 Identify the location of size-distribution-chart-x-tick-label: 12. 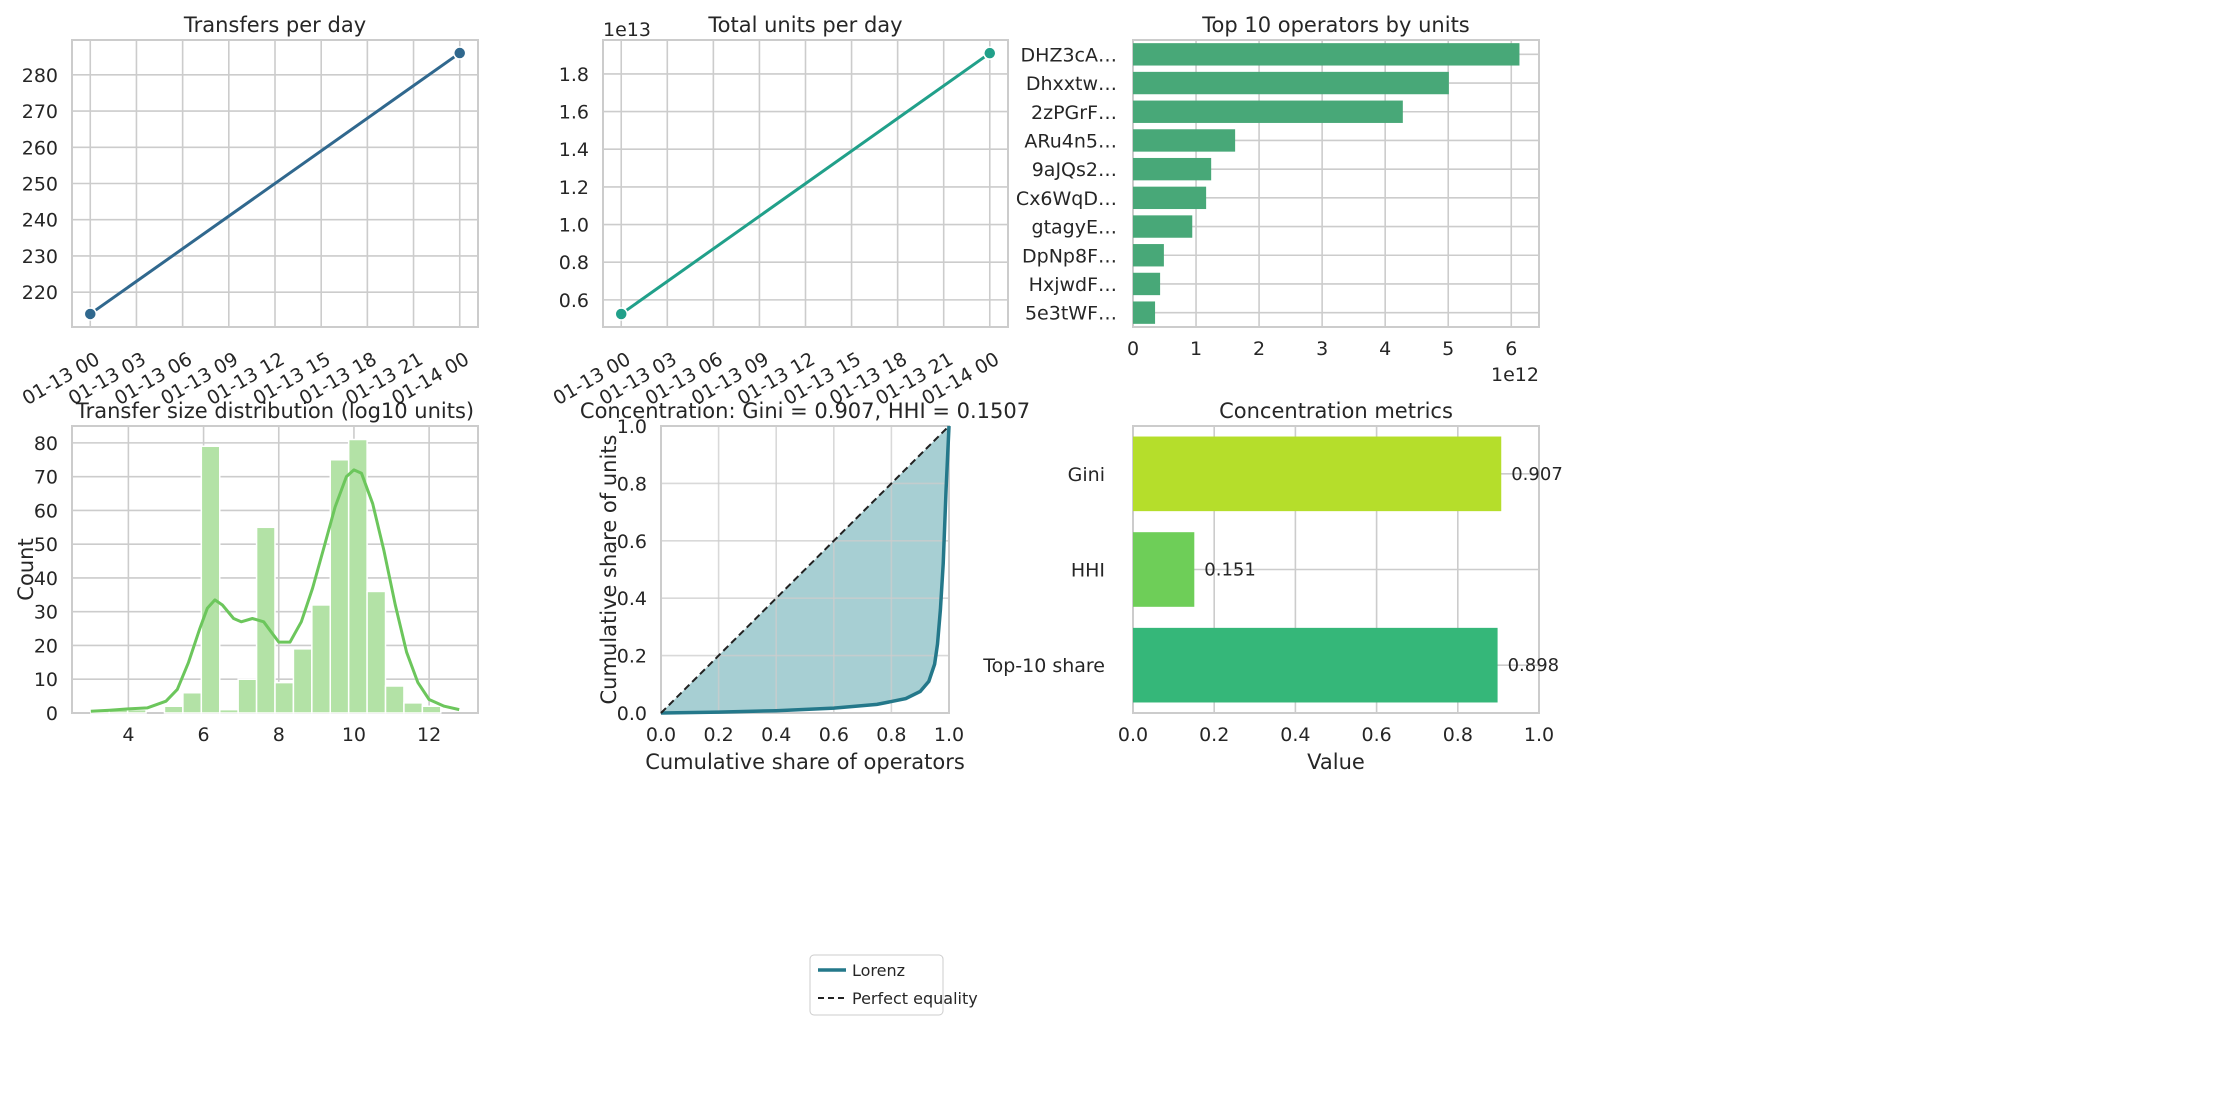
(429, 735).